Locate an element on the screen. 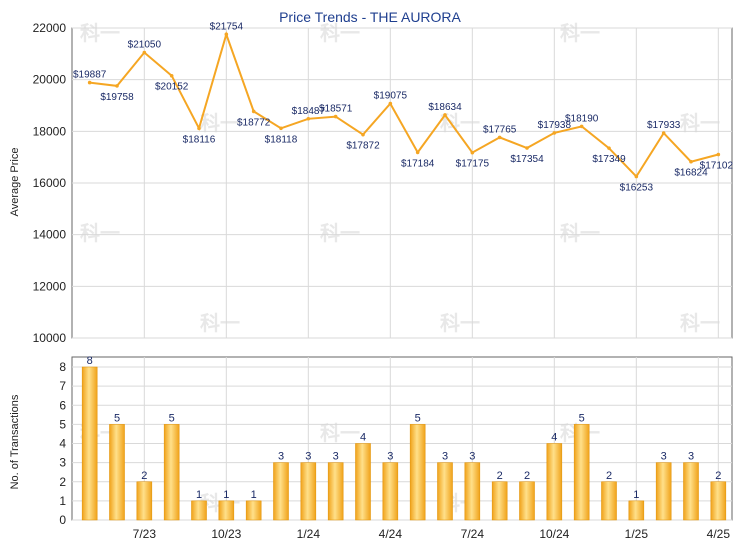 Image resolution: width=740 pixels, height=550 pixels. transactions-y-tick-label: 1 is located at coordinates (62, 501).